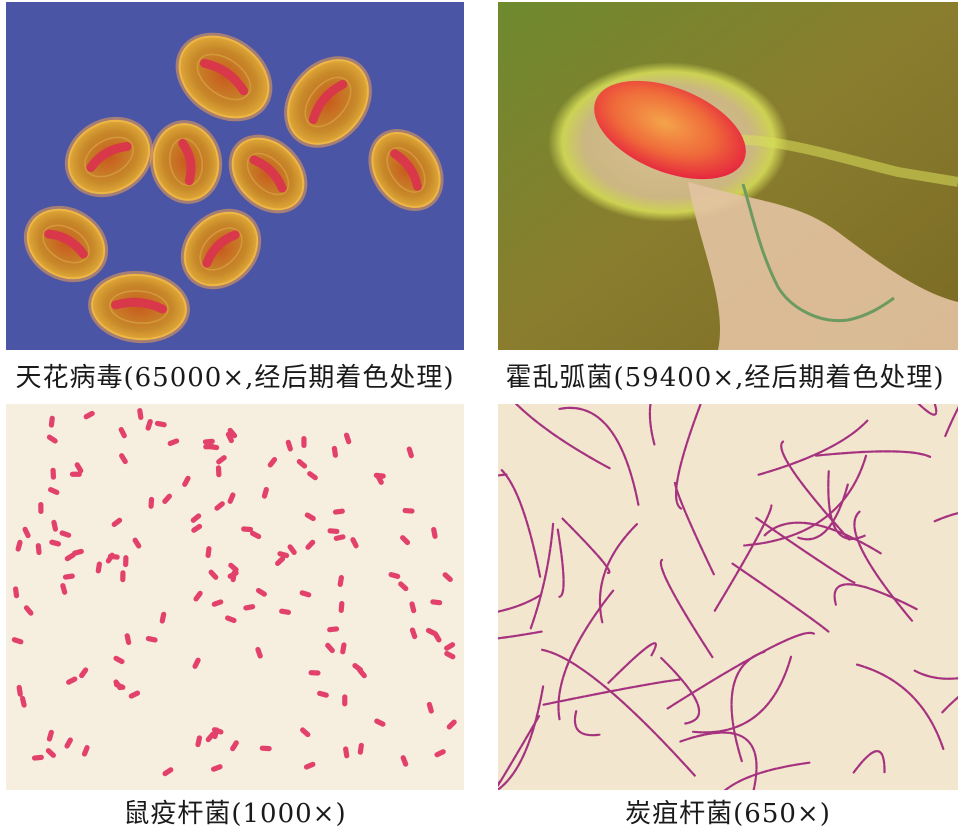  What do you see at coordinates (728, 814) in the screenshot?
I see `anthrax-caption: 炭疽杆菌(650×)` at bounding box center [728, 814].